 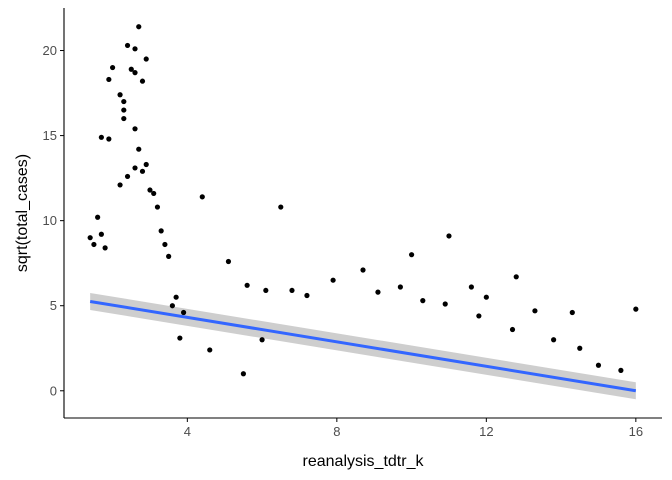 I want to click on y-tick-label: 20, so click(x=50, y=50).